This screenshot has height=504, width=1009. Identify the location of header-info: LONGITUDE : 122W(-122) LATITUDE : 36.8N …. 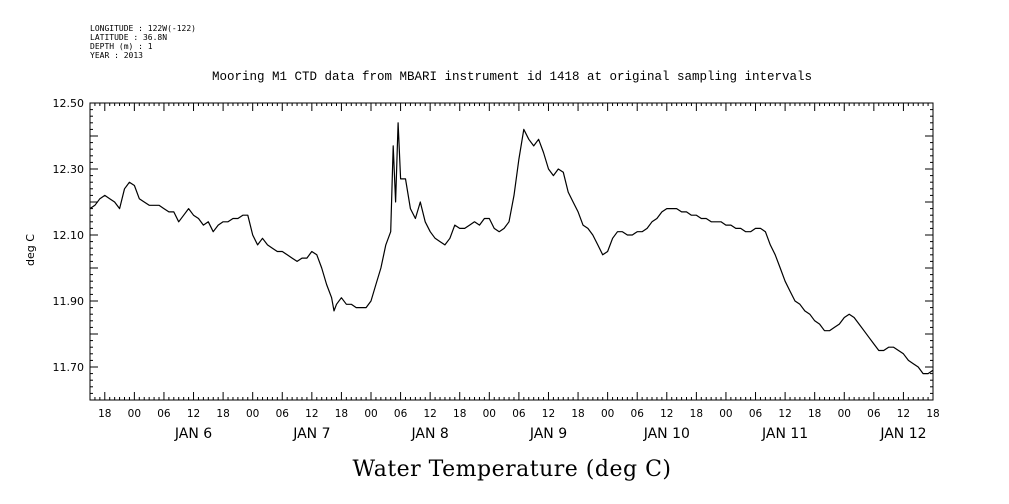
(143, 42).